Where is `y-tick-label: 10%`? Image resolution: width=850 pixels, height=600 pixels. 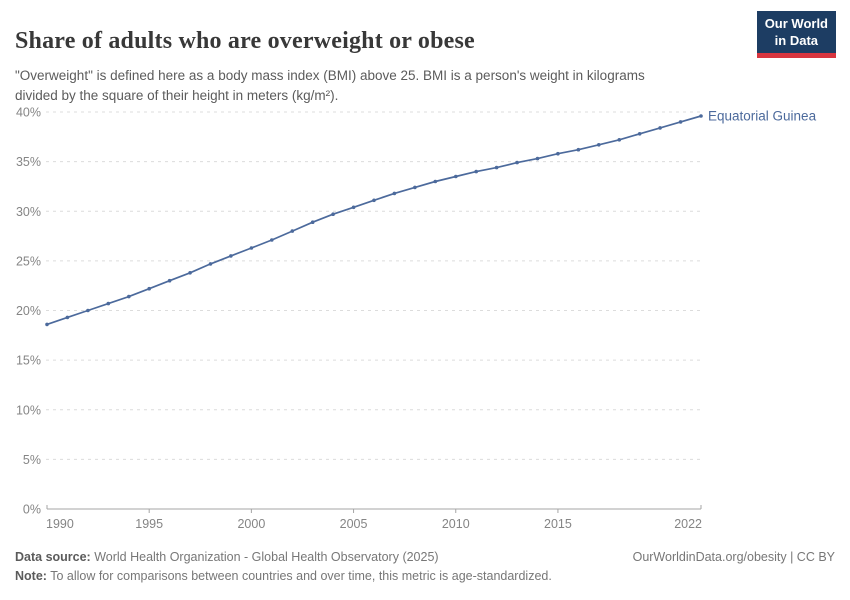 y-tick-label: 10% is located at coordinates (28, 410).